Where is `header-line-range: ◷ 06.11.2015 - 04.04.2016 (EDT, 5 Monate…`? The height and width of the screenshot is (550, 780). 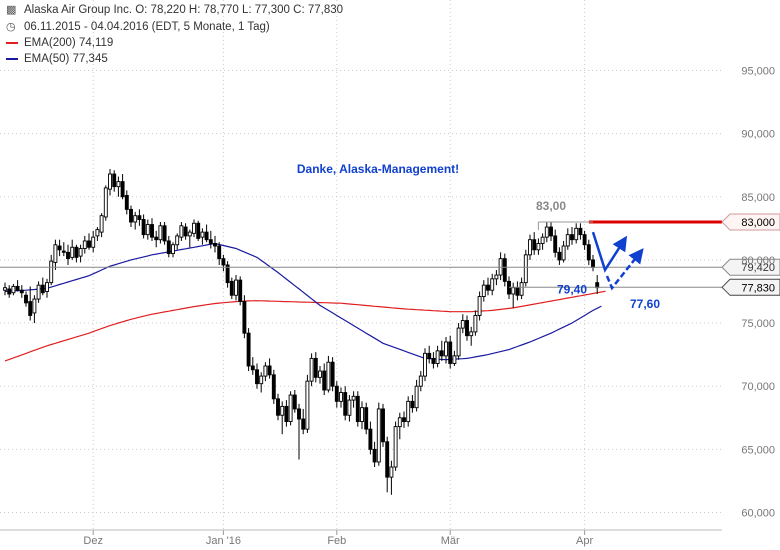
header-line-range: ◷ 06.11.2015 - 04.04.2016 (EDT, 5 Monate… is located at coordinates (138, 27).